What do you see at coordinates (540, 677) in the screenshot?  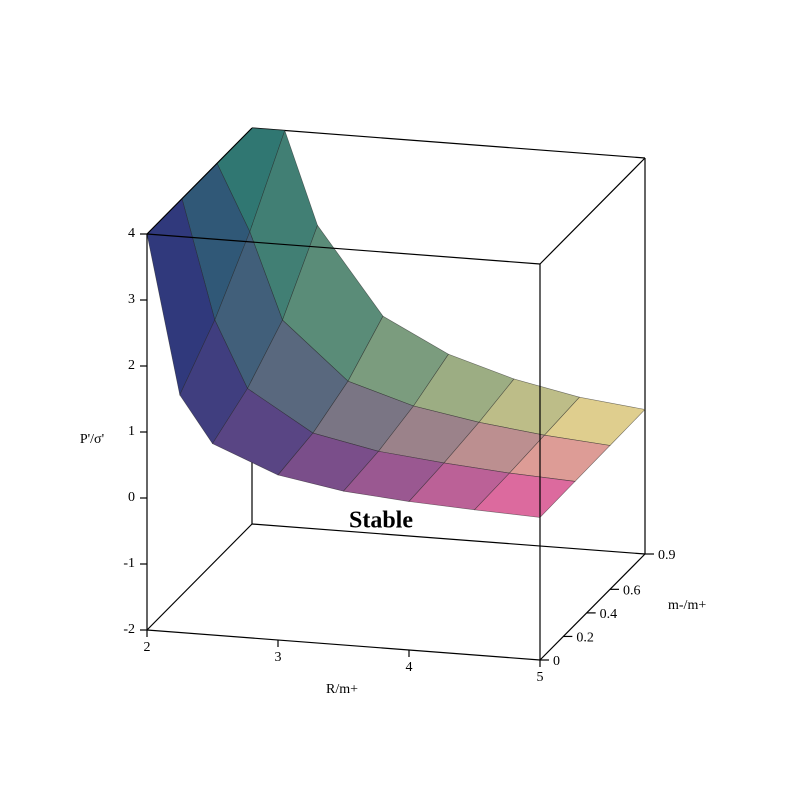 I see `x-tick-label: 5` at bounding box center [540, 677].